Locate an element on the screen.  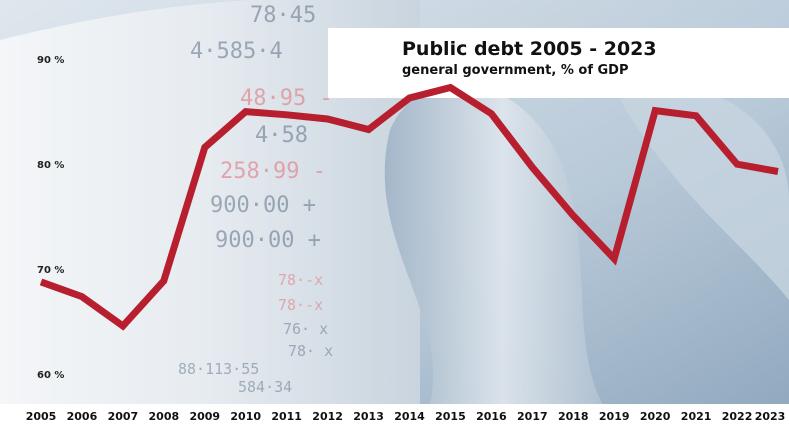
x-tick-label: 2017 is located at coordinates (532, 416).